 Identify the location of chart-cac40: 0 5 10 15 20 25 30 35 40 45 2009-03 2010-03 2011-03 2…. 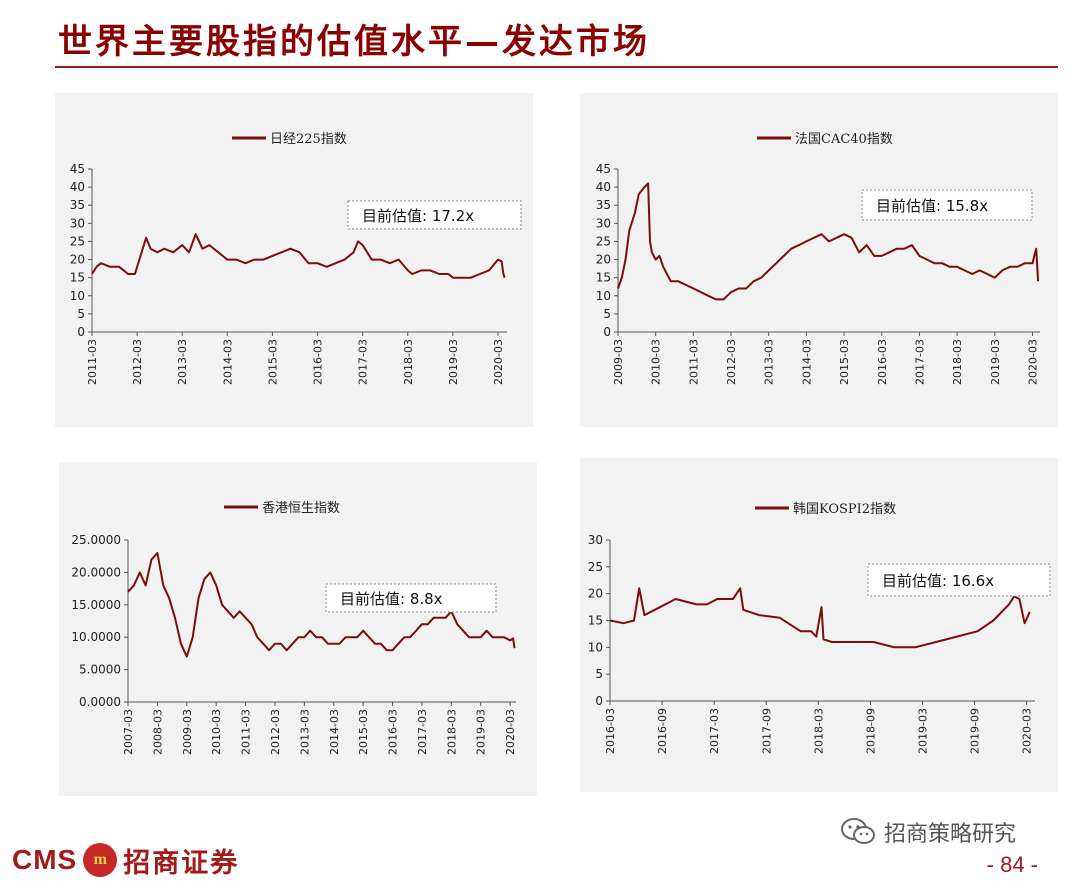
(818, 258).